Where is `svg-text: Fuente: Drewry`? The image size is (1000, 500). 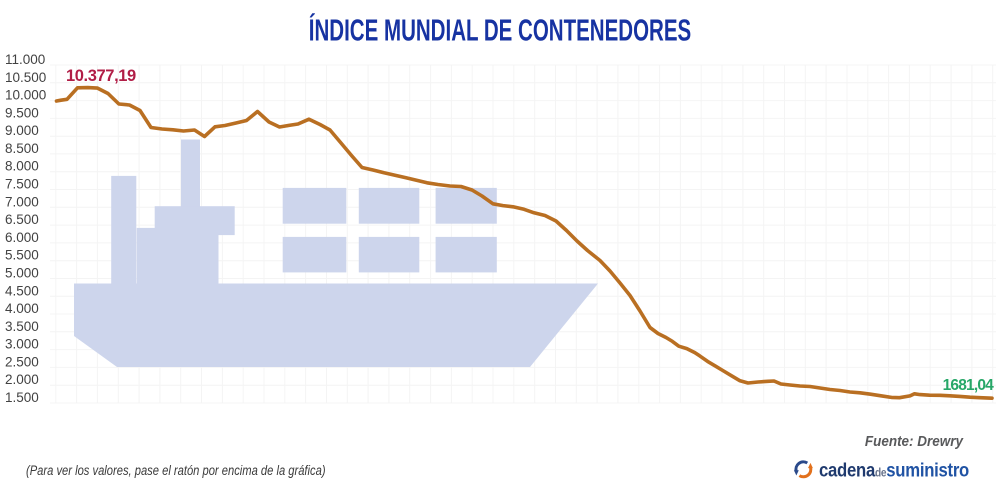 svg-text: Fuente: Drewry is located at coordinates (914, 441).